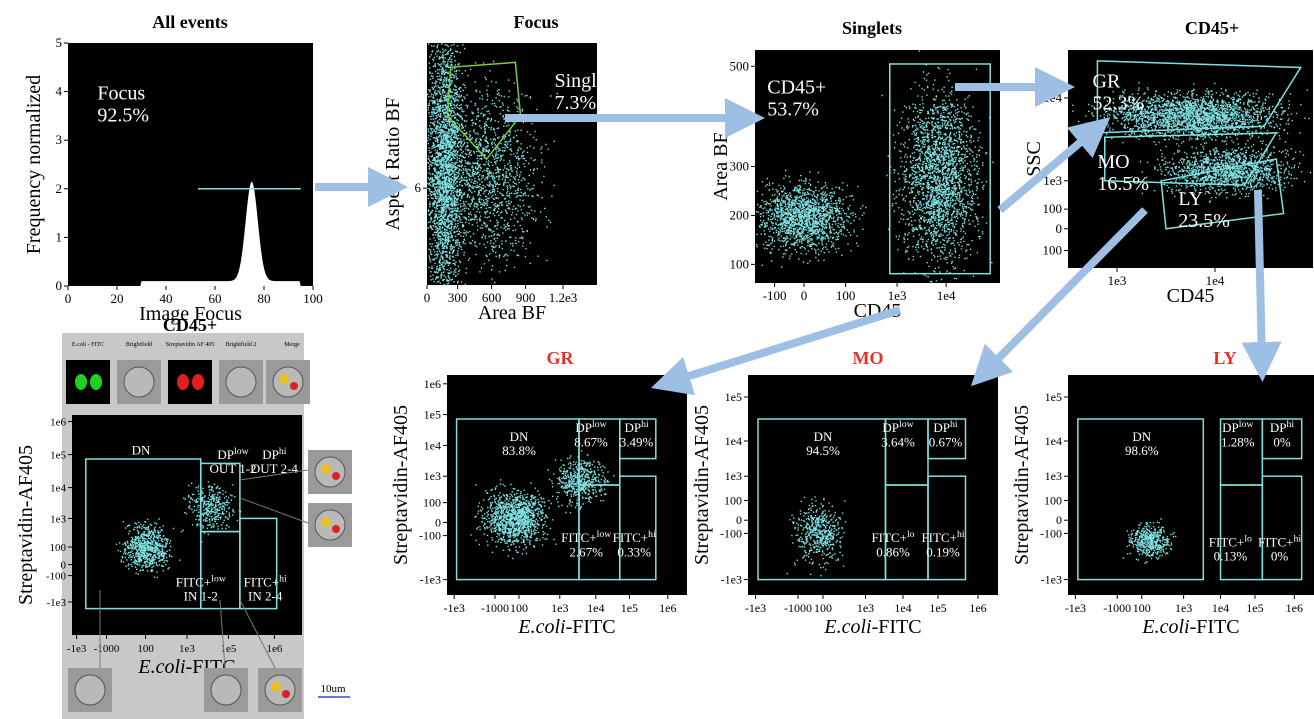  What do you see at coordinates (264, 298) in the screenshot?
I see `x-tick-label: 80` at bounding box center [264, 298].